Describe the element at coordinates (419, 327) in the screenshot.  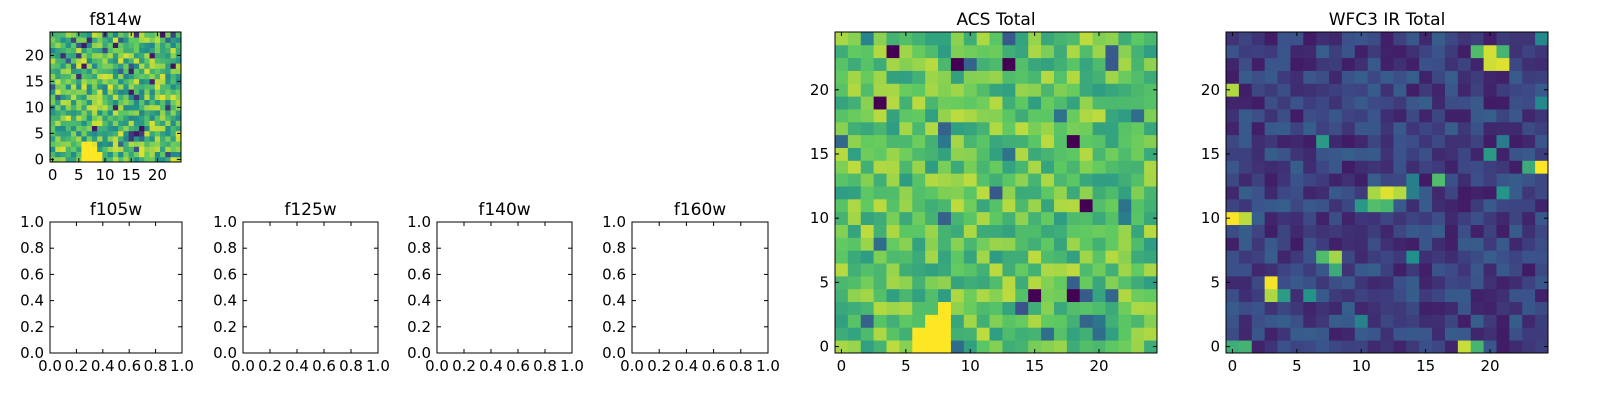
I see `y-tick-label: 0.2` at that location.